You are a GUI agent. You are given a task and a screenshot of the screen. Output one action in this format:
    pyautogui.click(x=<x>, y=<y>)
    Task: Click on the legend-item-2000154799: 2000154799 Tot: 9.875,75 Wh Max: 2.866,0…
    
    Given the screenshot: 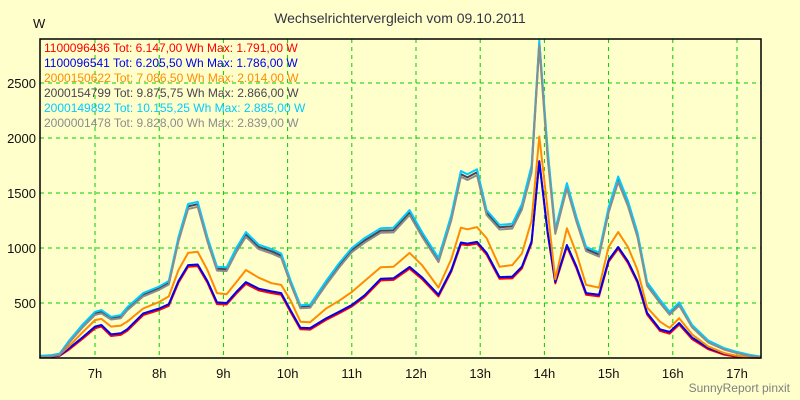 What is the action you would take?
    pyautogui.click(x=171, y=93)
    